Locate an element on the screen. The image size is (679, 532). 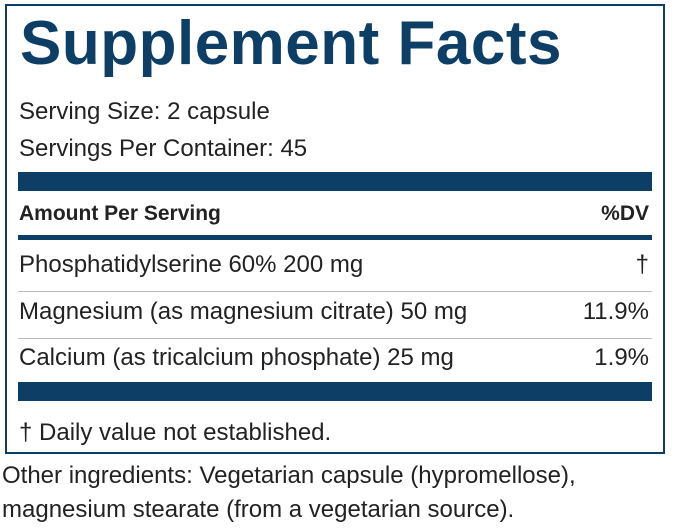
divider is located at coordinates (335, 237).